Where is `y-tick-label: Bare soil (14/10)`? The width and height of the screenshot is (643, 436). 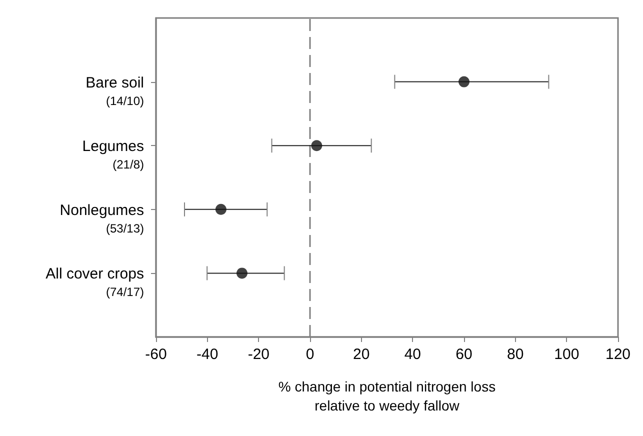
y-tick-label: Bare soil (14/10) is located at coordinates (115, 91).